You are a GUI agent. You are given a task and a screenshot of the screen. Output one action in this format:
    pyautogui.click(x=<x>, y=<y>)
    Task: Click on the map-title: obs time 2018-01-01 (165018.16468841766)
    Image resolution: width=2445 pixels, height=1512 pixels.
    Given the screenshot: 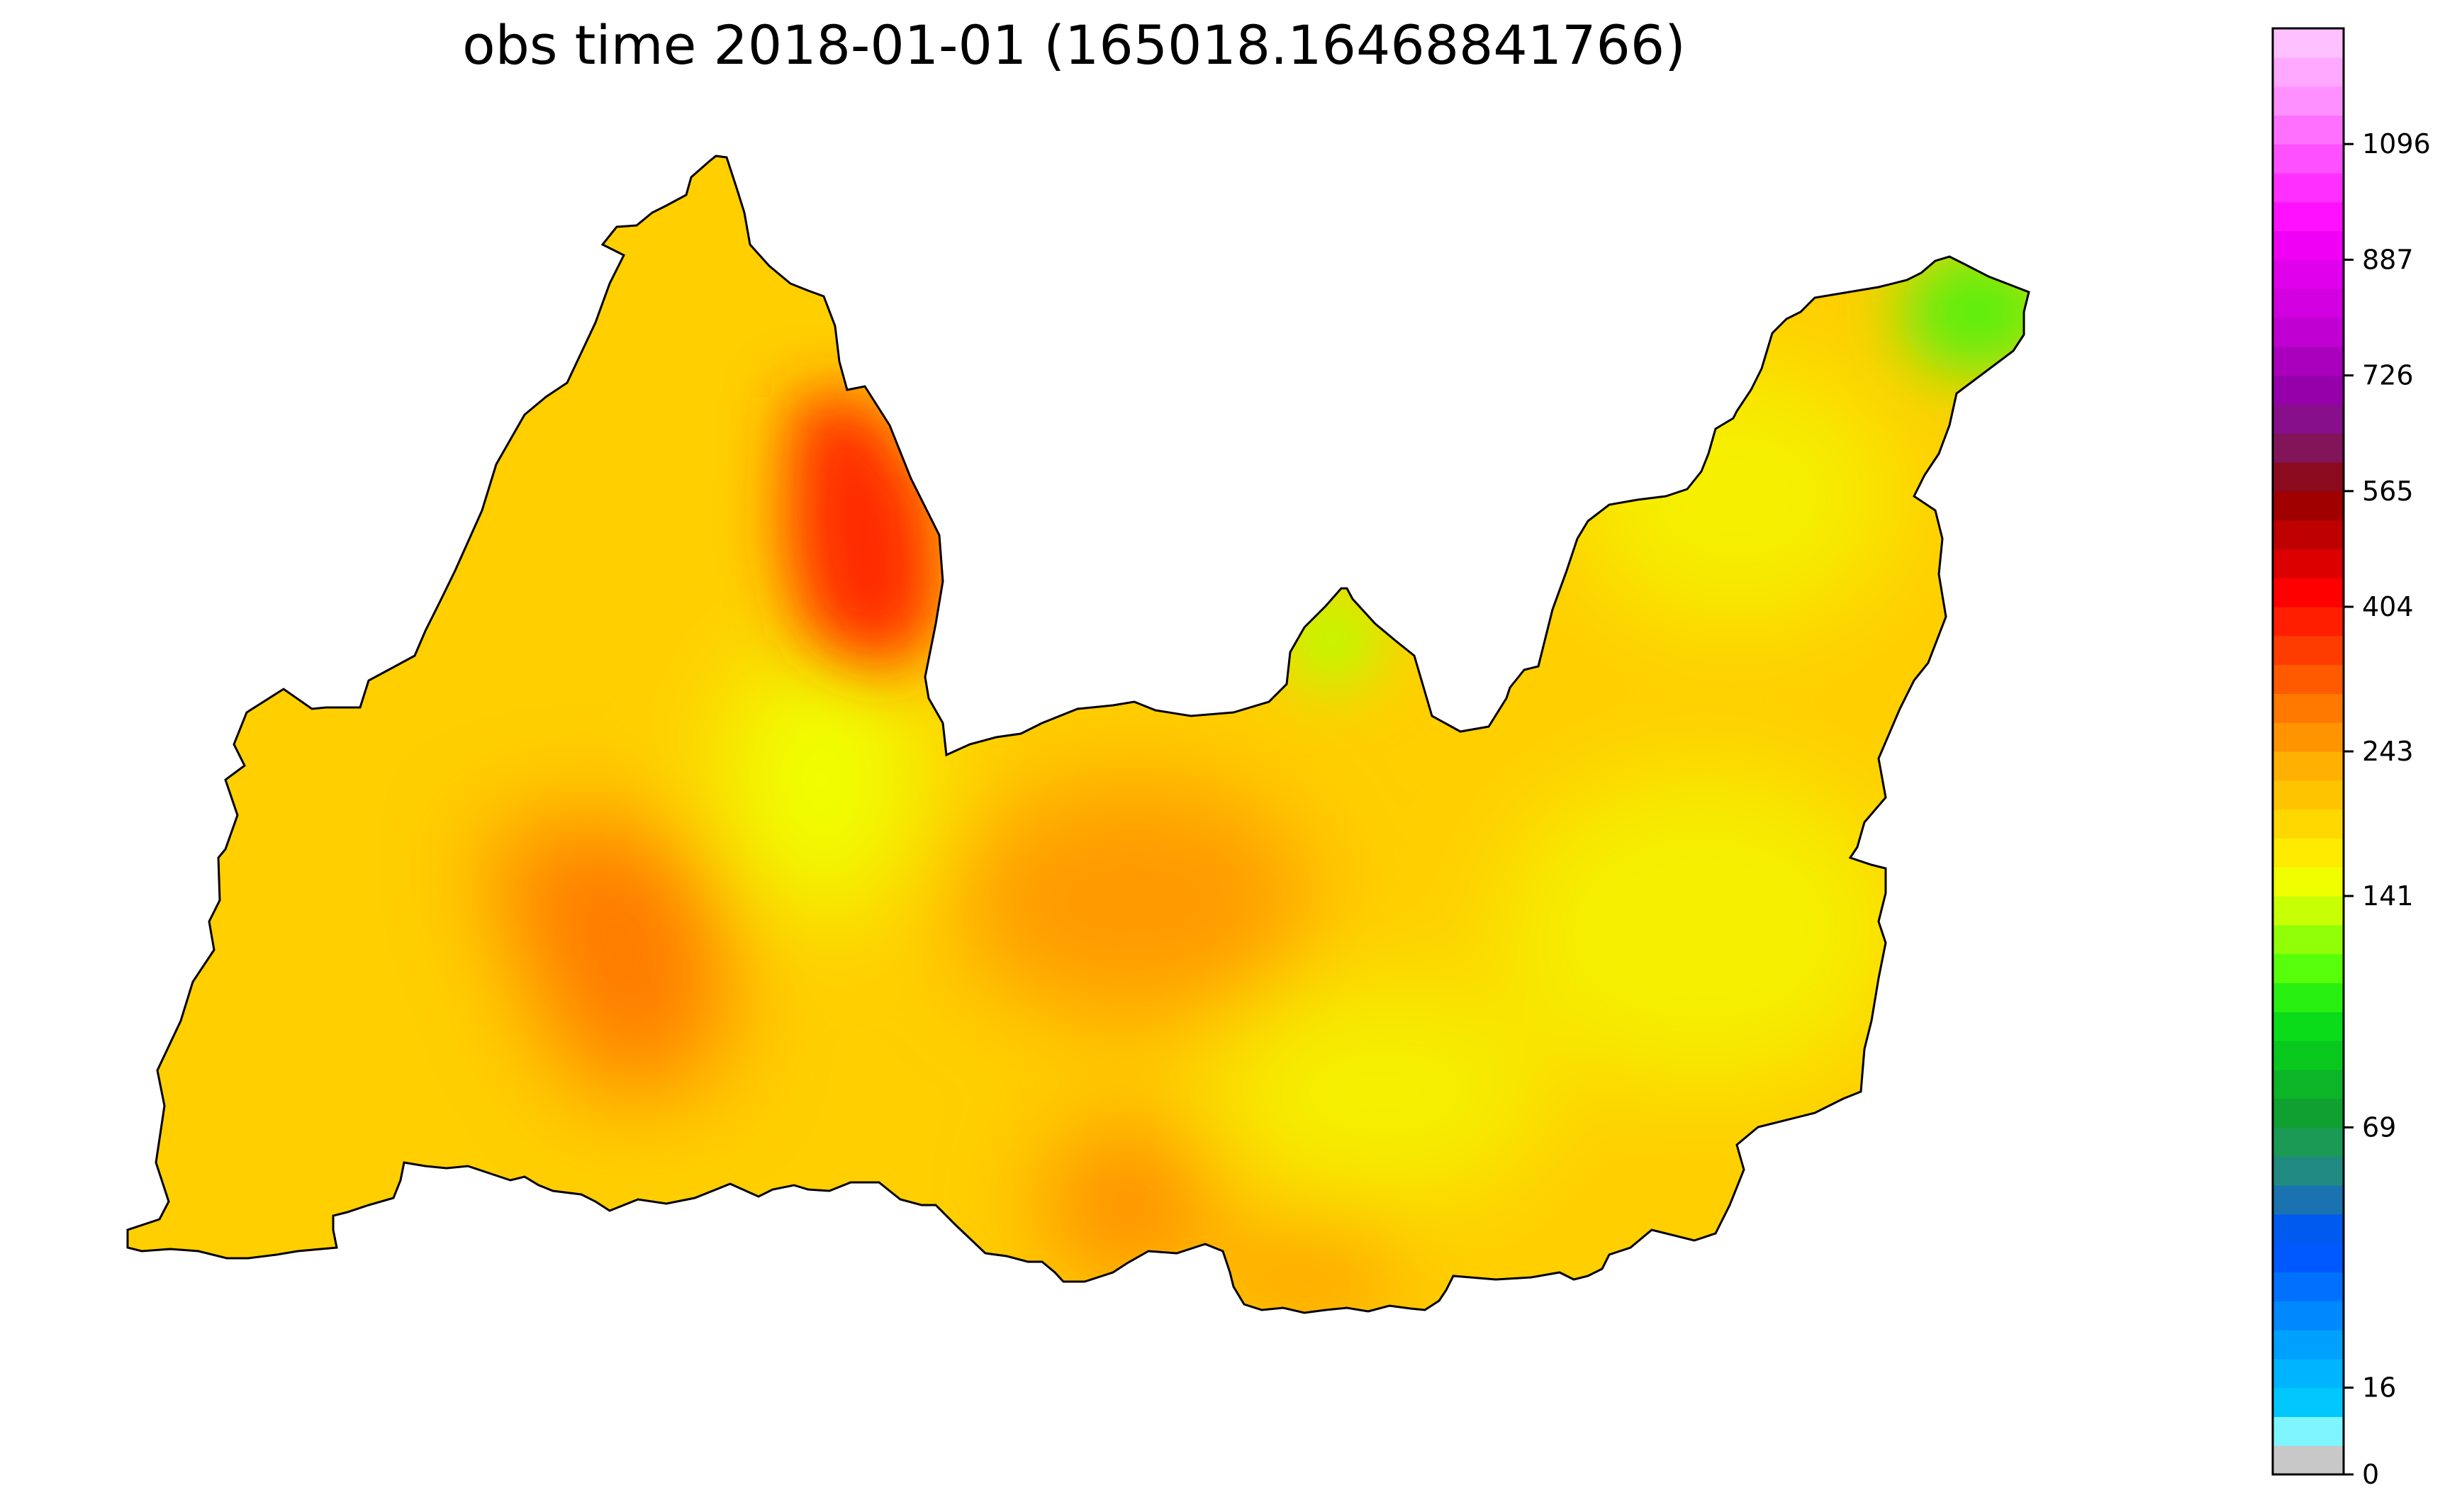 What is the action you would take?
    pyautogui.click(x=1074, y=45)
    